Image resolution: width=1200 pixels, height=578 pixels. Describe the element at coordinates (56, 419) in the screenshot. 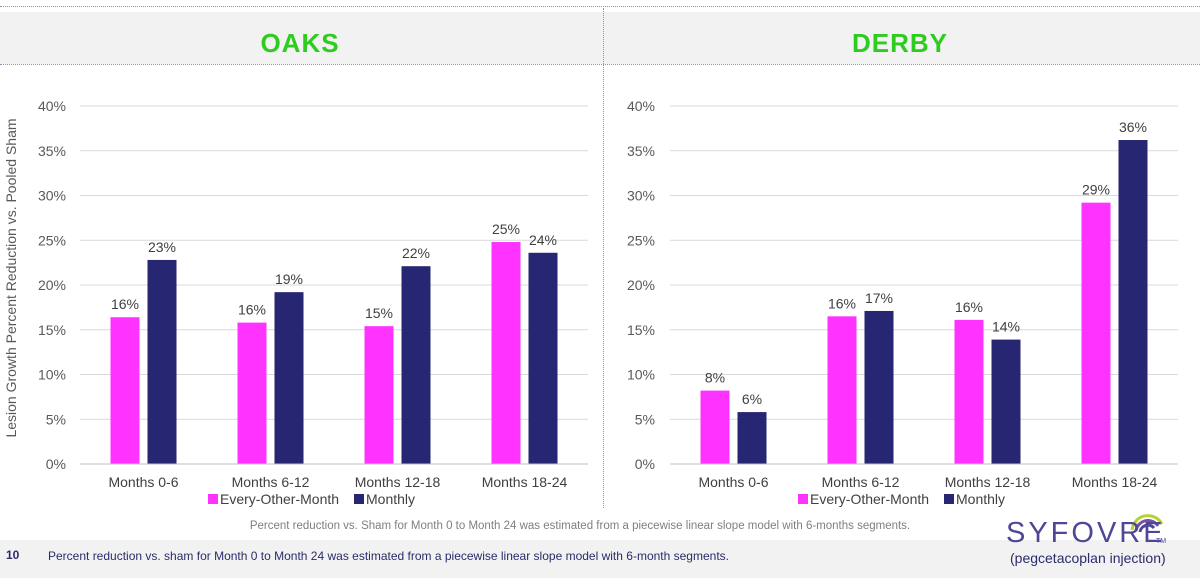

I see `oaks-y-tick-label: 5%` at that location.